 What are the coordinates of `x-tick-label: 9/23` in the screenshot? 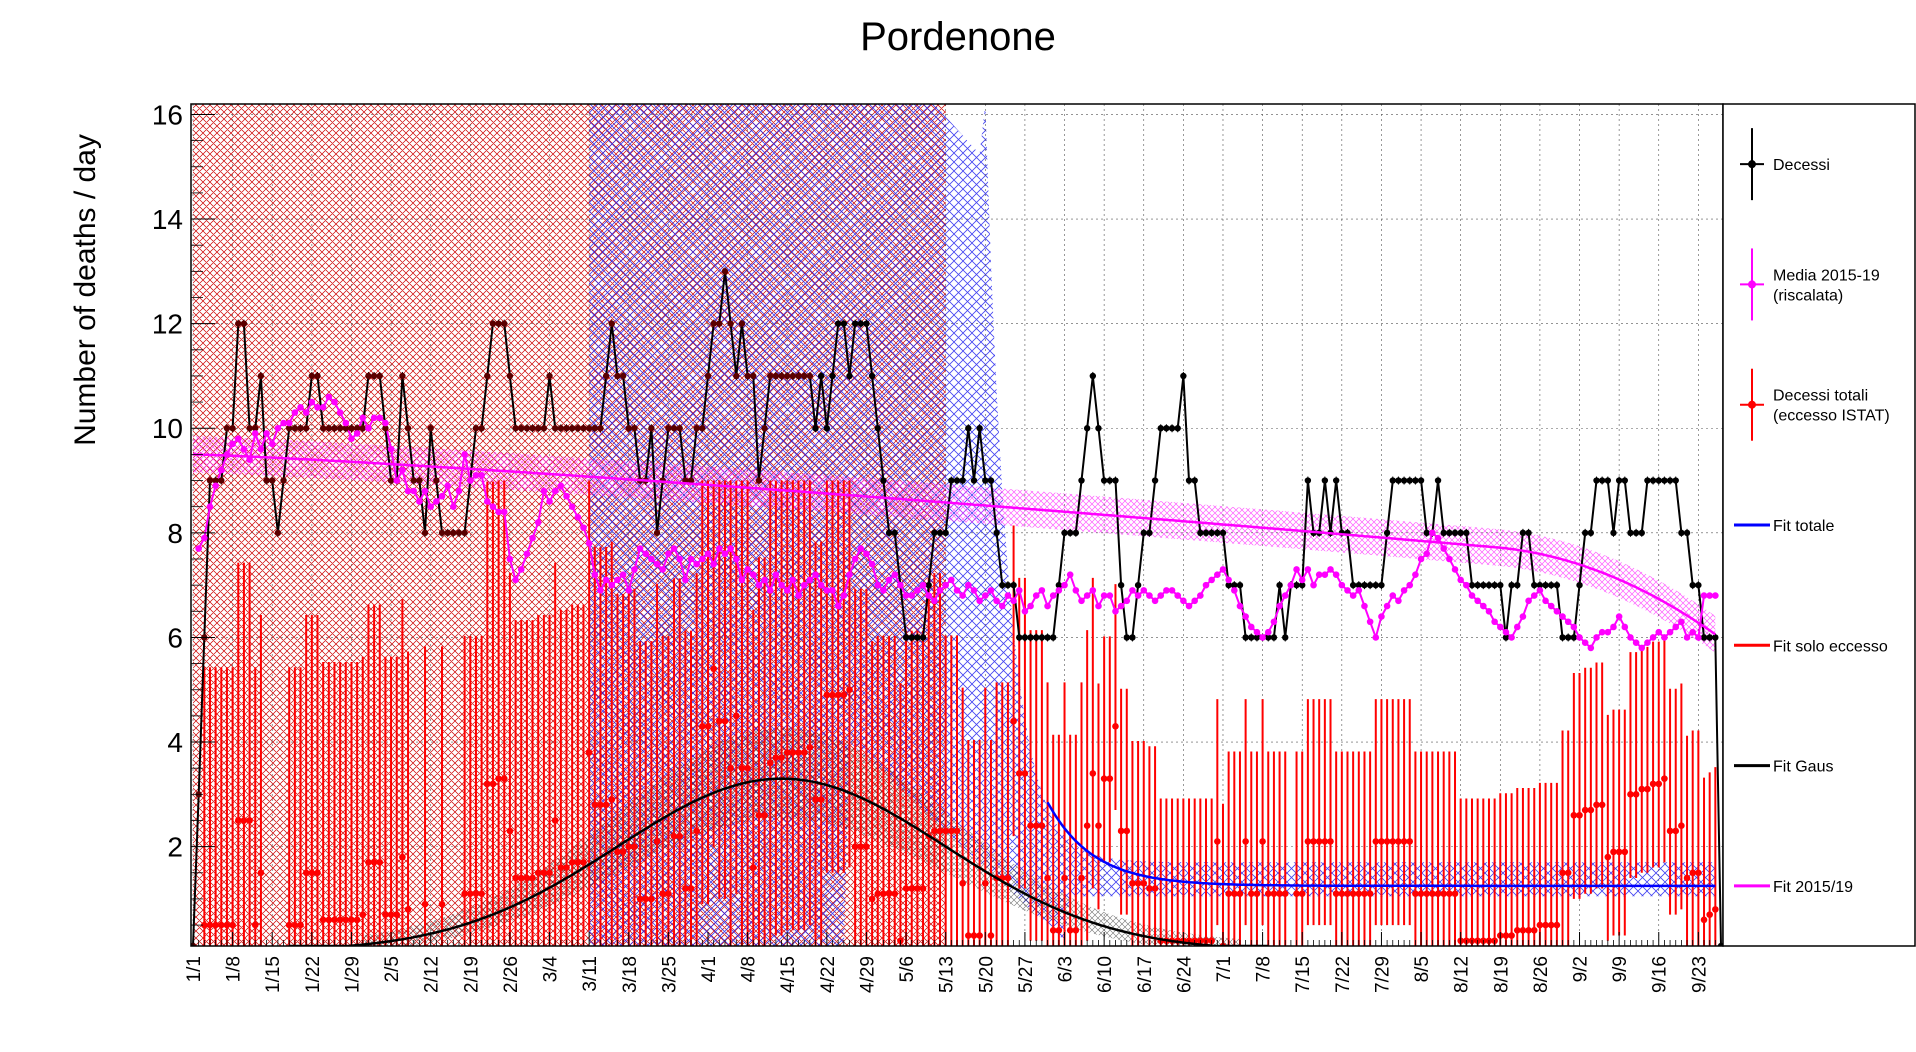 It's located at (1699, 974).